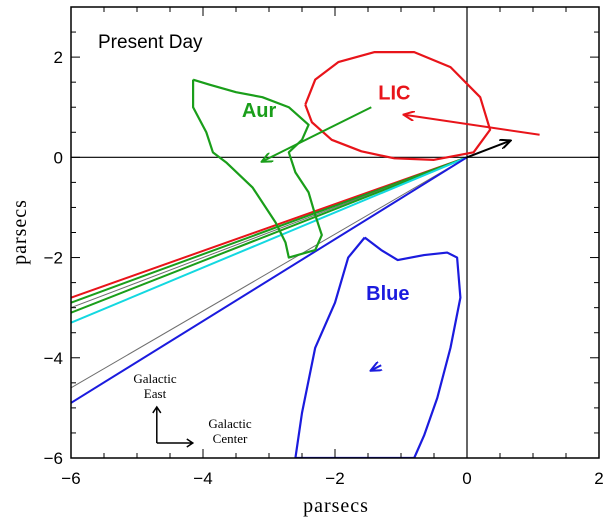 The width and height of the screenshot is (604, 520). I want to click on compass-up-label-line2: East, so click(155, 393).